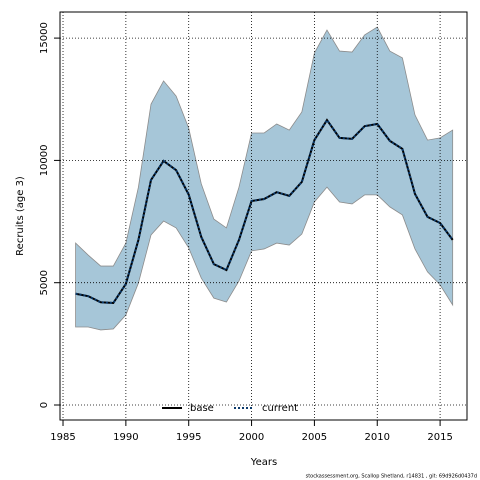 This screenshot has height=480, width=480. I want to click on x-tick-label: 1990, so click(125, 437).